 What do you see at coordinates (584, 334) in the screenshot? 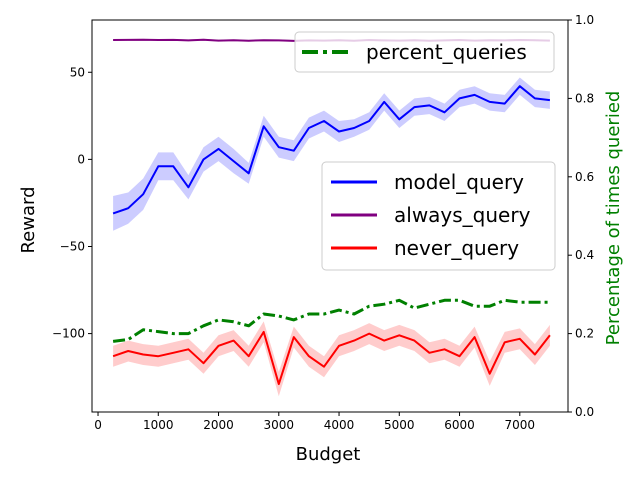
I see `y2-tick-label: 0.2` at bounding box center [584, 334].